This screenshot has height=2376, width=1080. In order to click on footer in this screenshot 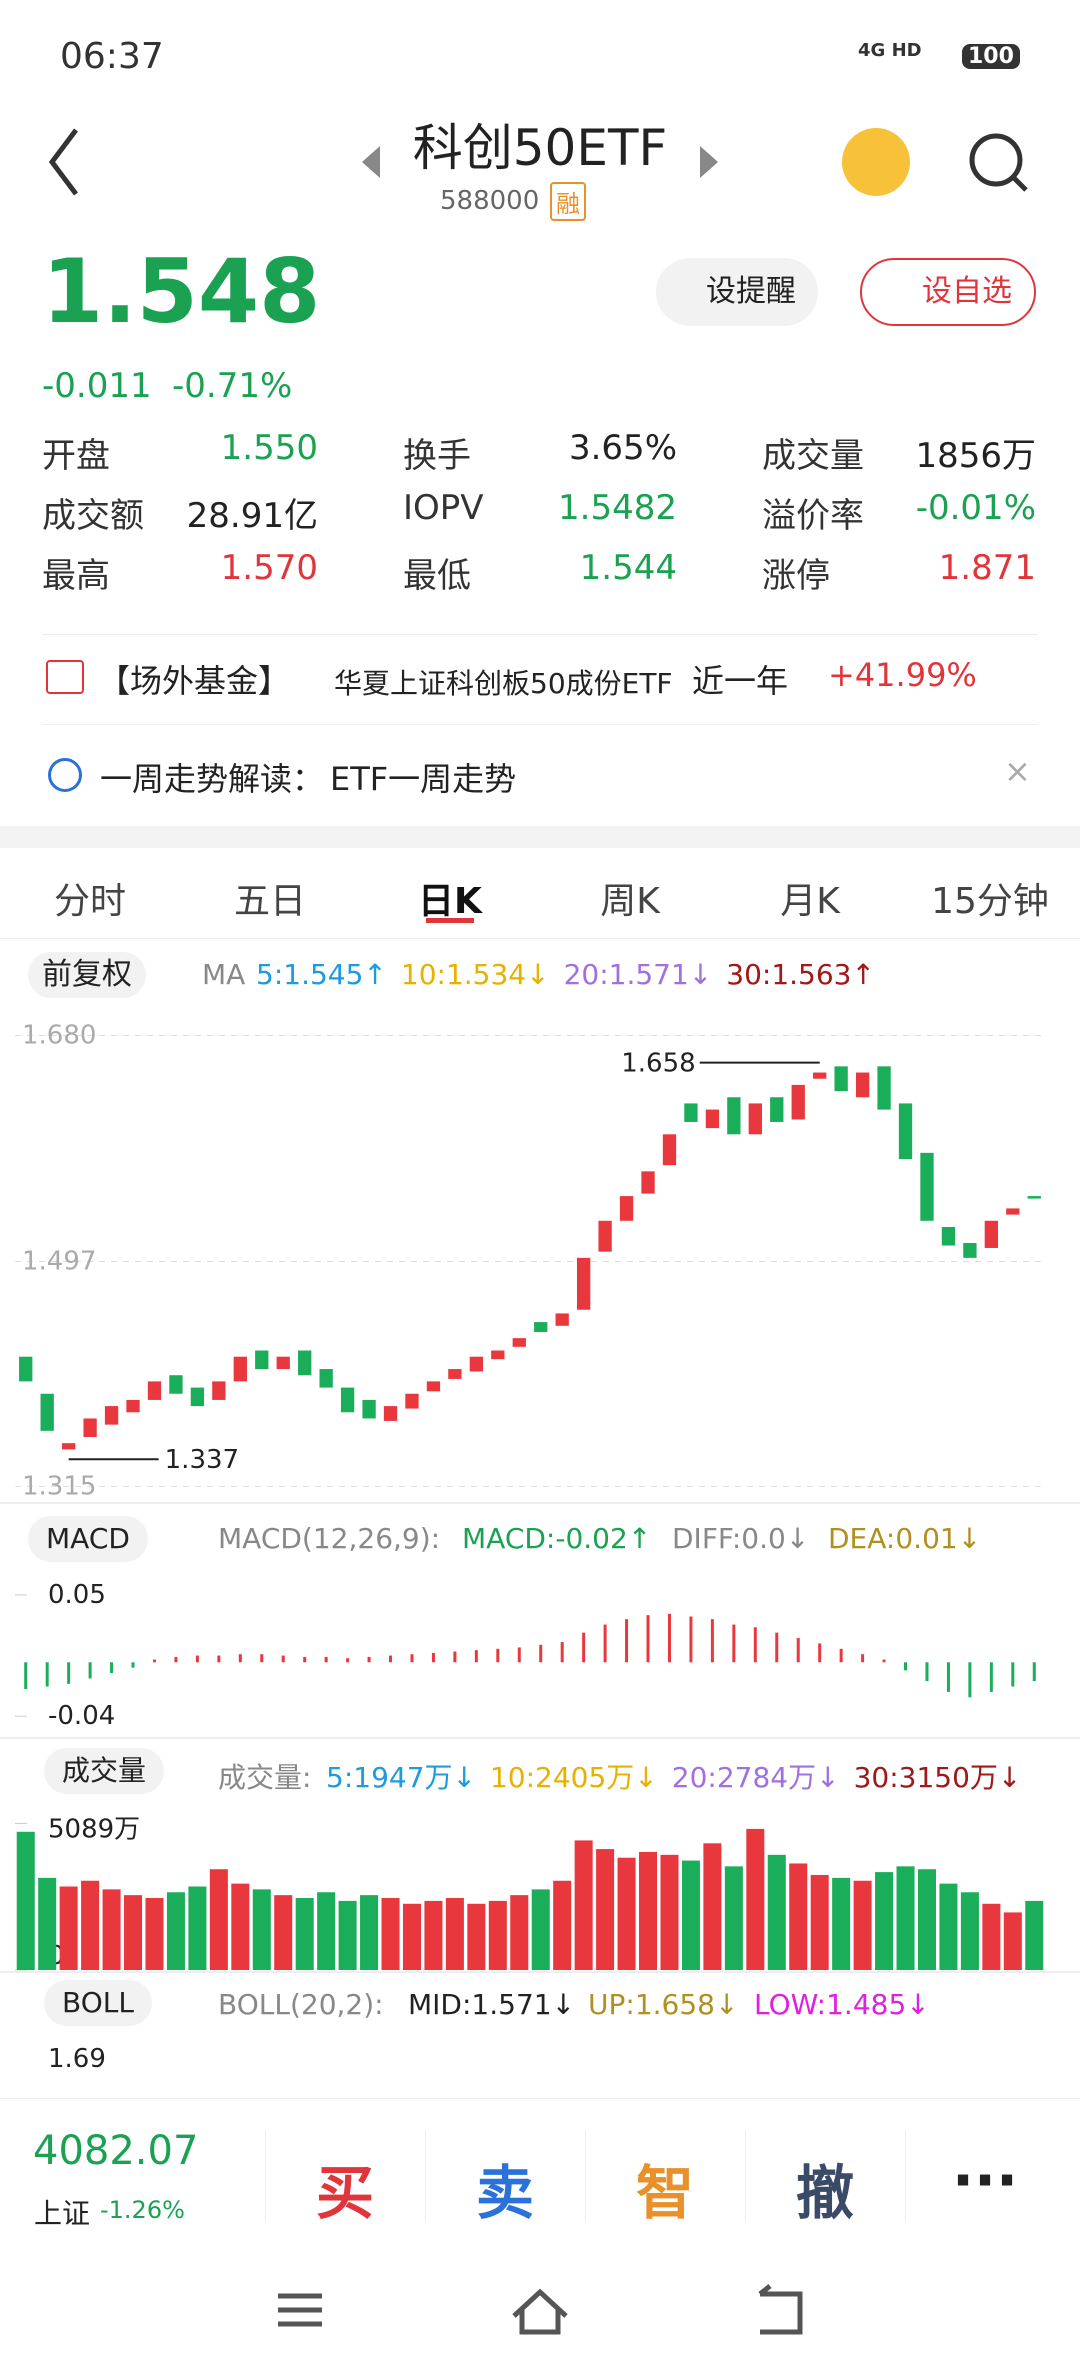, I will do `click(540, 2178)`.